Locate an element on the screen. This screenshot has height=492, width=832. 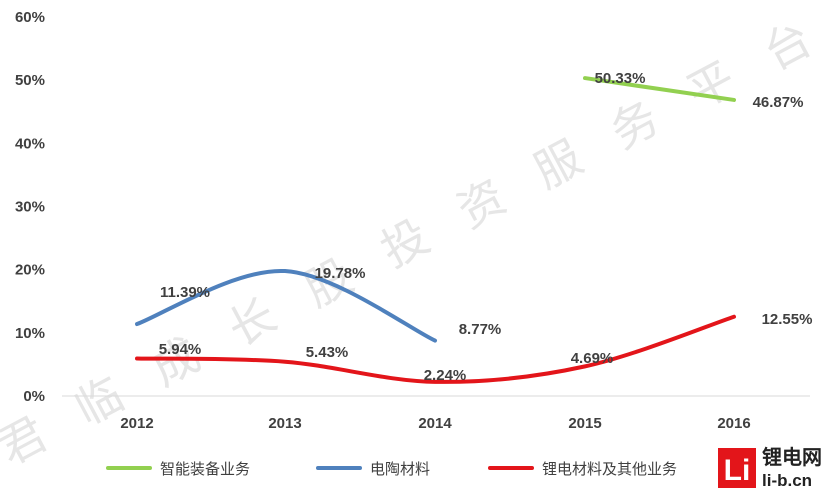
data-label: 5.94% is located at coordinates (180, 349).